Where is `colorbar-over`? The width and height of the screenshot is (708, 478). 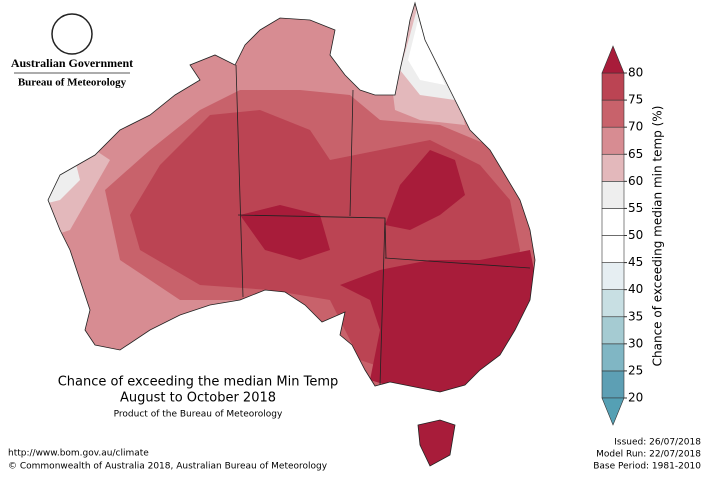 colorbar-over is located at coordinates (613, 59).